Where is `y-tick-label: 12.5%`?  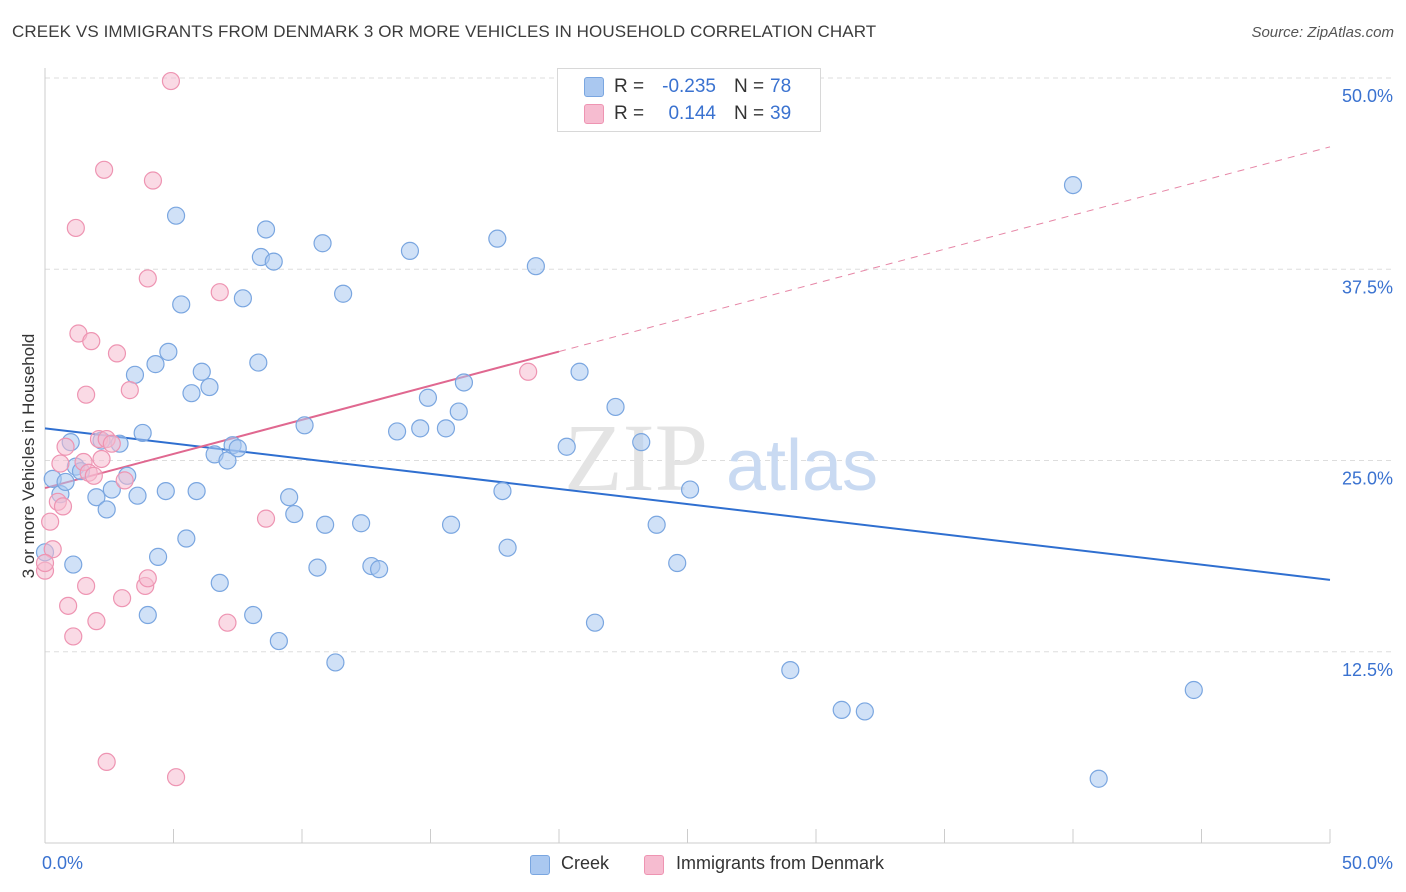
y-tick-label: 12.5% is located at coordinates (1367, 670).